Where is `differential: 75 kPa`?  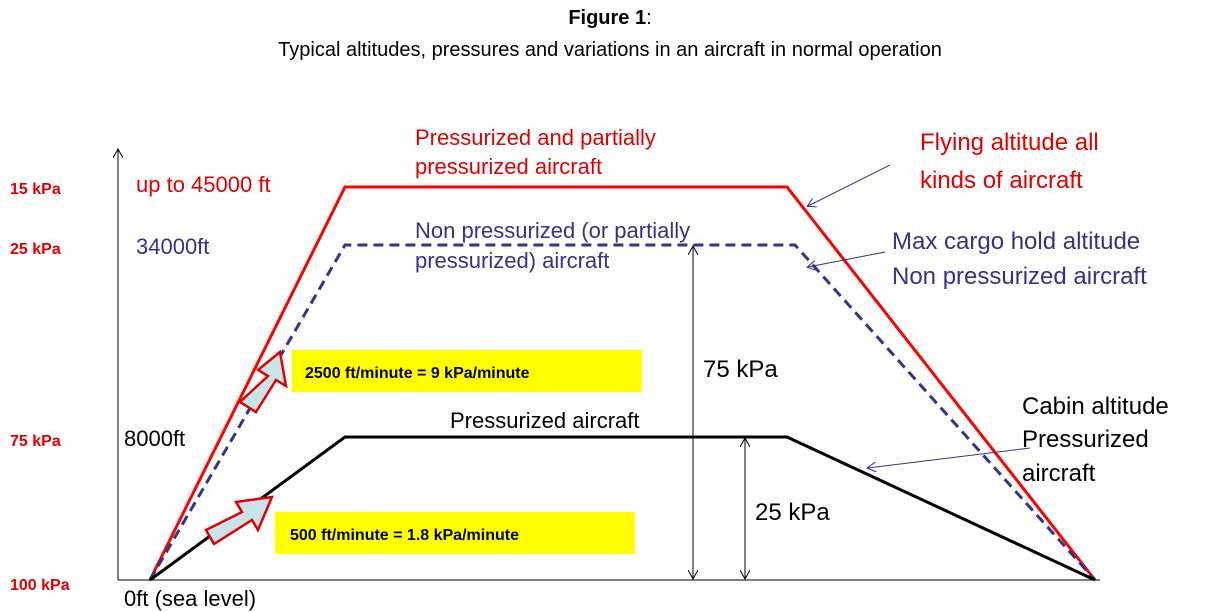
differential: 75 kPa is located at coordinates (740, 369).